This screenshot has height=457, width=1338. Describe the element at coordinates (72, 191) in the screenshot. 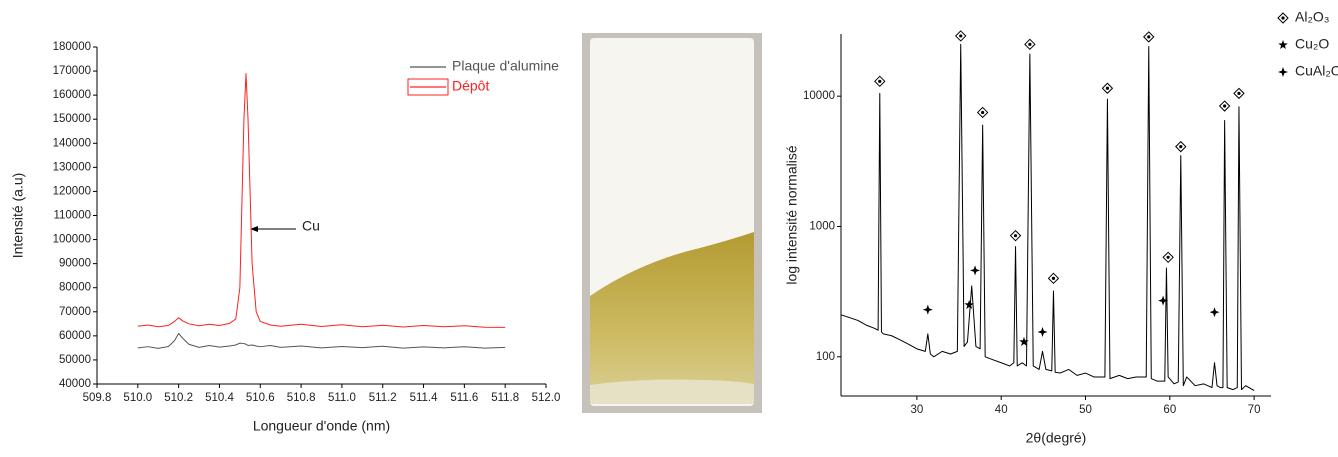

I see `y-tick-label: 120000` at that location.